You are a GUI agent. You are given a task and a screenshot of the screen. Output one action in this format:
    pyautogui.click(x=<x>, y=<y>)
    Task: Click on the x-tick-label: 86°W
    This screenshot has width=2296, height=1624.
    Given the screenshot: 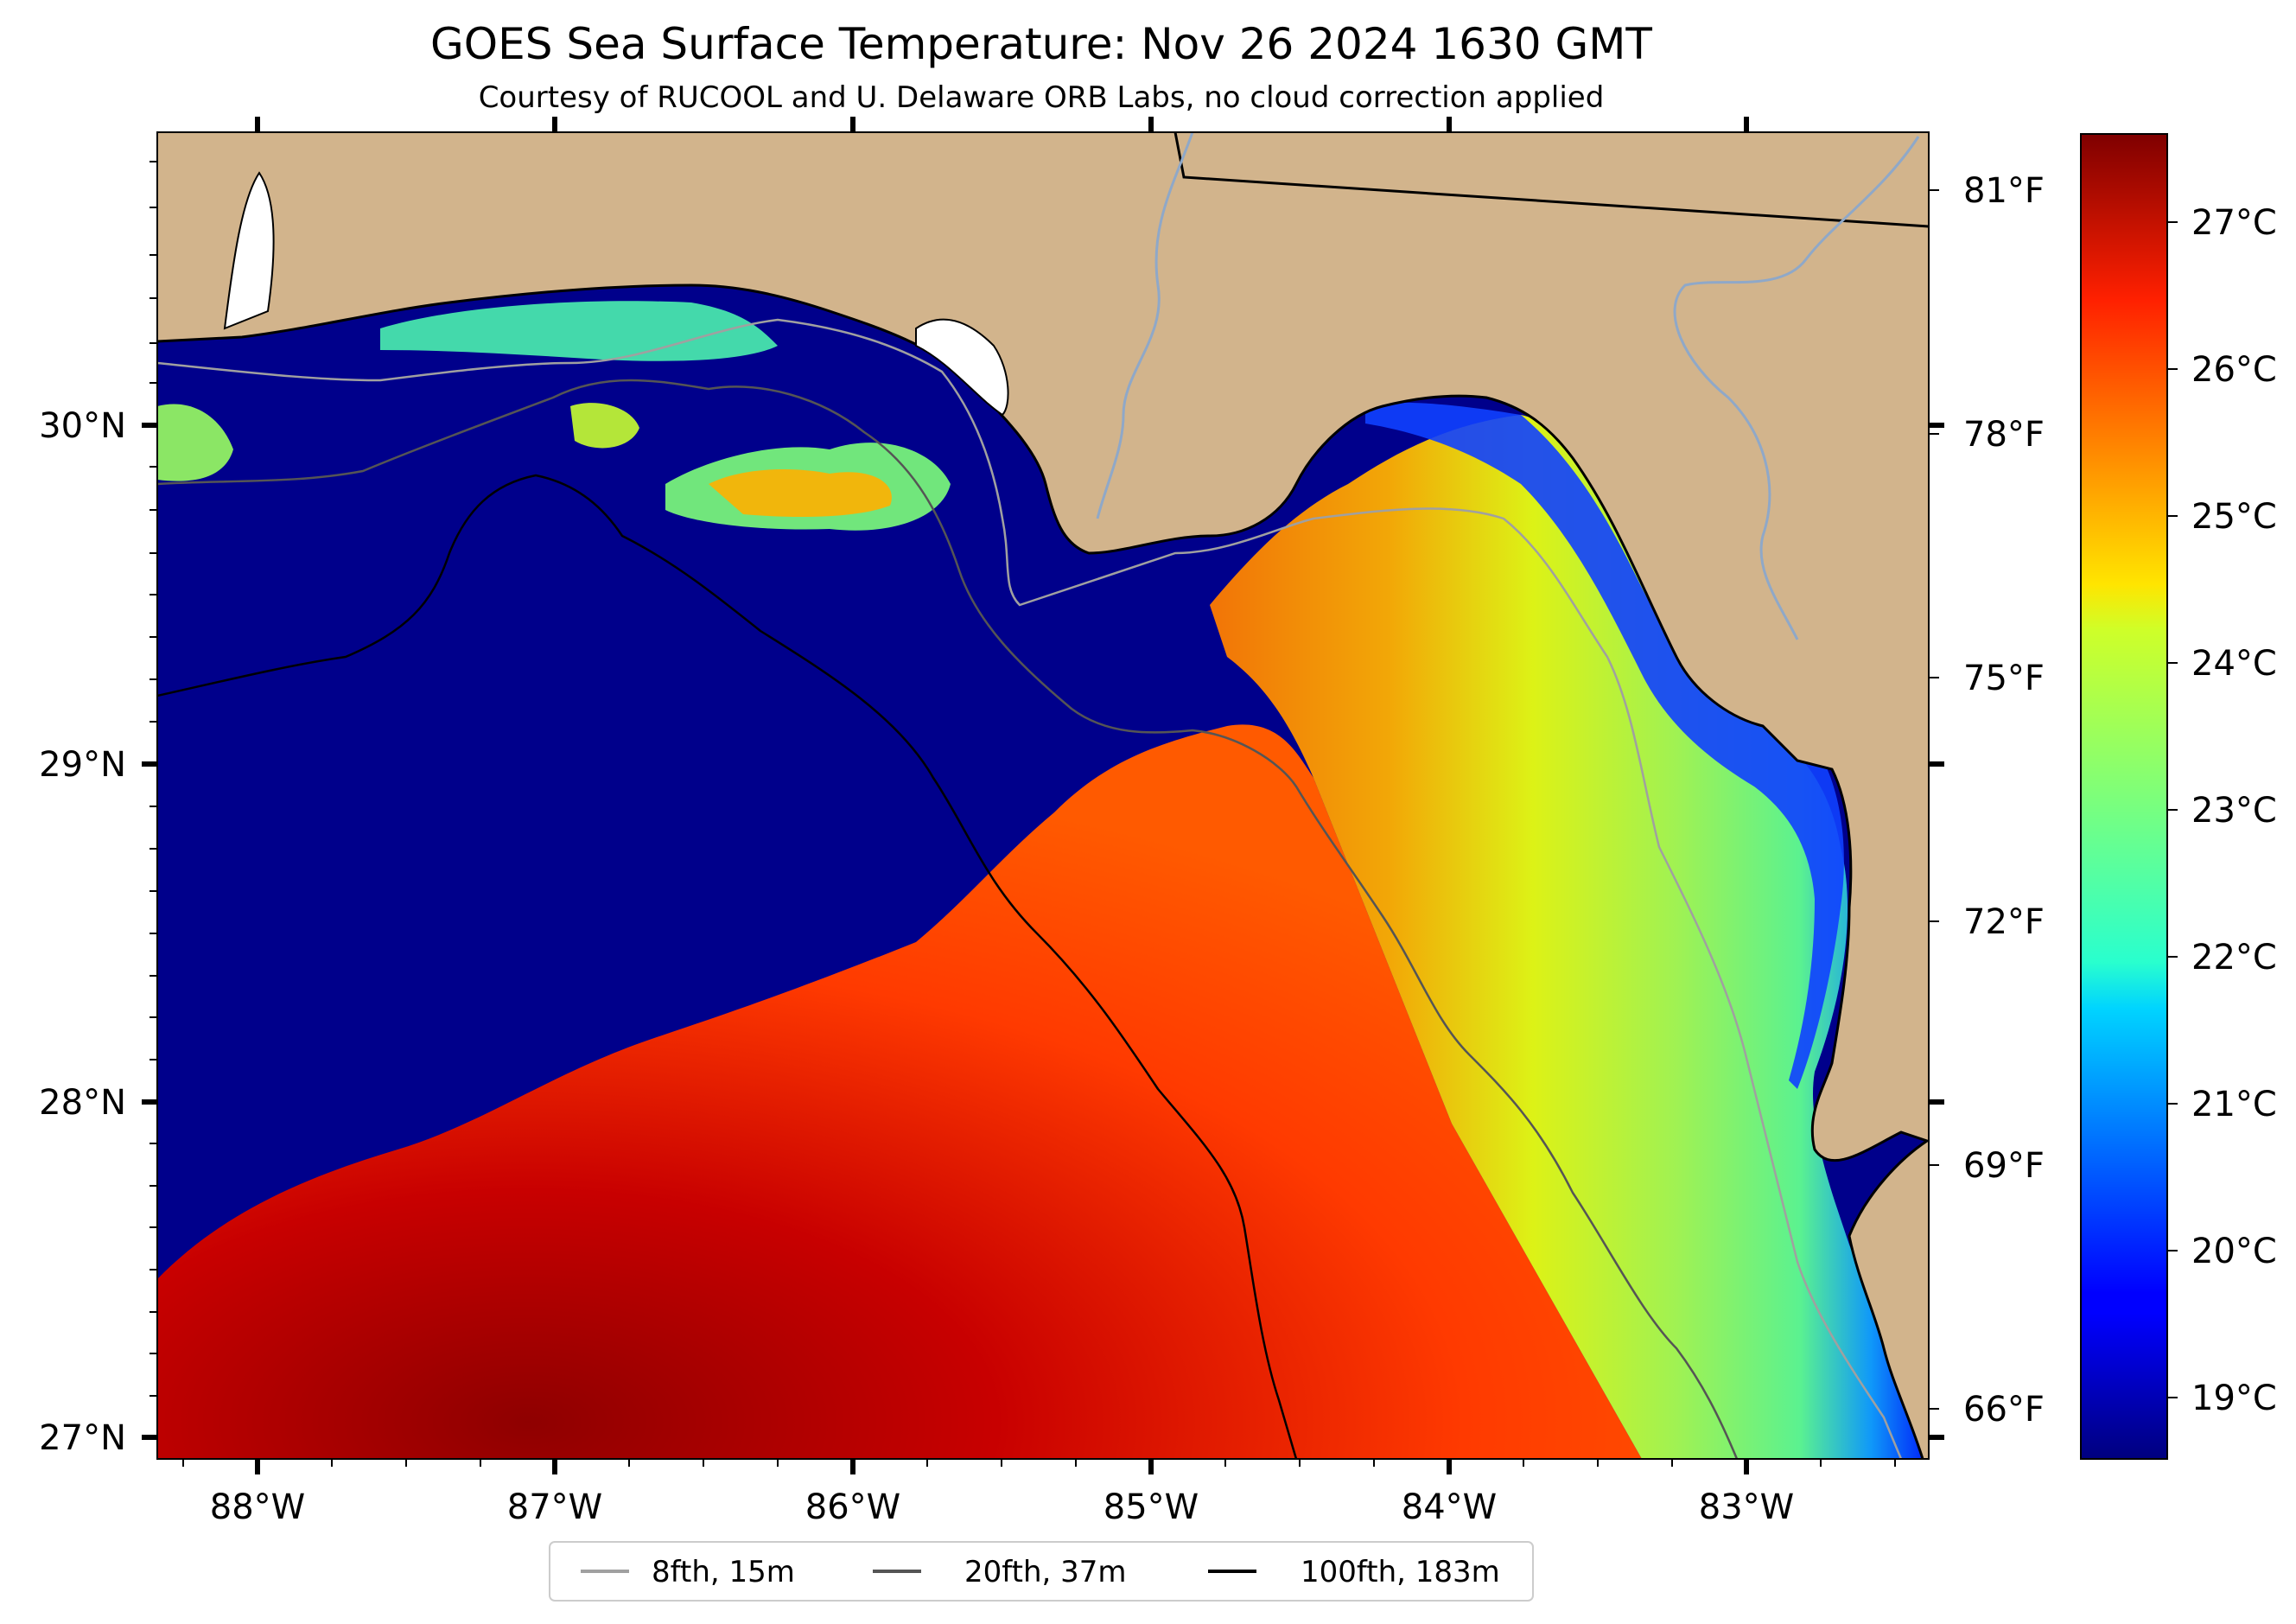 What is the action you would take?
    pyautogui.click(x=852, y=1507)
    